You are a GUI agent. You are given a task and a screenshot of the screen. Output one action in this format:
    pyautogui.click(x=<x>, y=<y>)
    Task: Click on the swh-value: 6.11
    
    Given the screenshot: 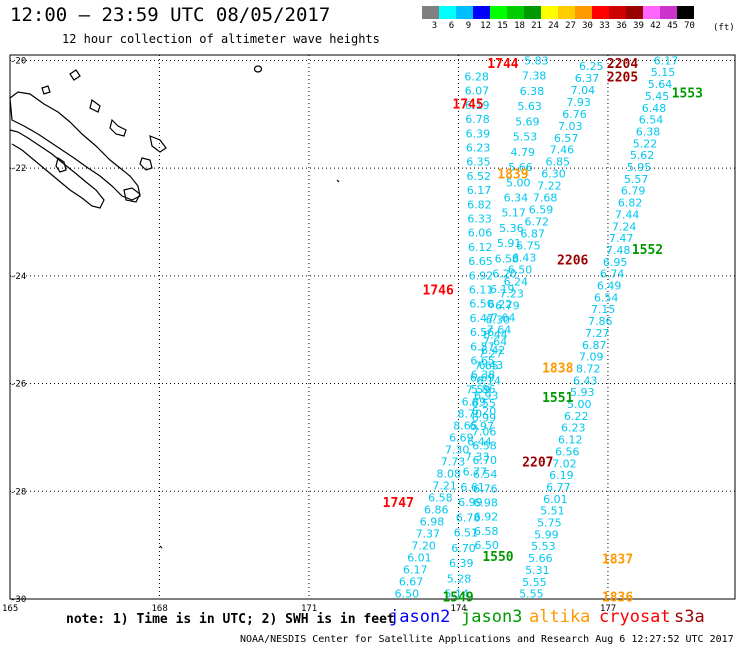 What is the action you would take?
    pyautogui.click(x=481, y=290)
    